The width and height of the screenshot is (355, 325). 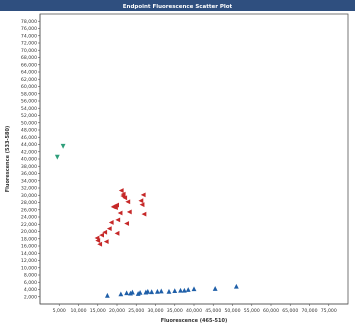 What do you see at coordinates (29, 22) in the screenshot?
I see `y-tick-label: 78,000` at bounding box center [29, 22].